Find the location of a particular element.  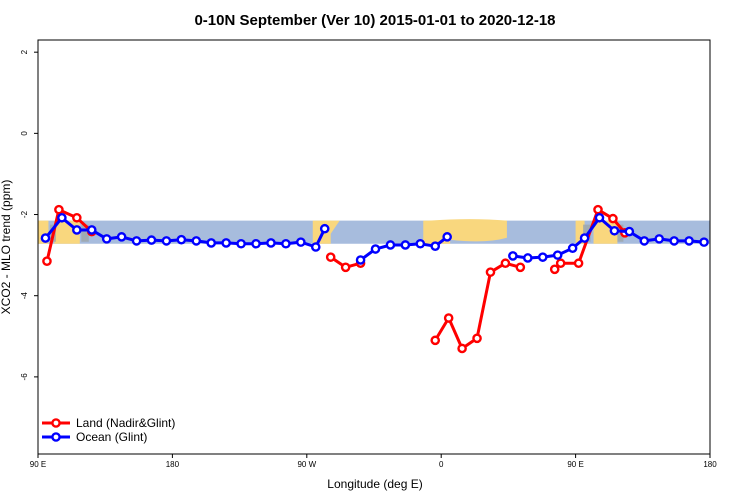

legend-marker-land is located at coordinates (56, 423).